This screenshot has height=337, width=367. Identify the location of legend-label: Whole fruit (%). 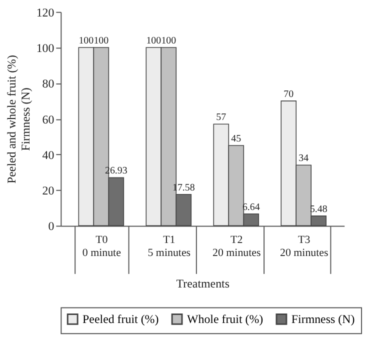
(225, 319).